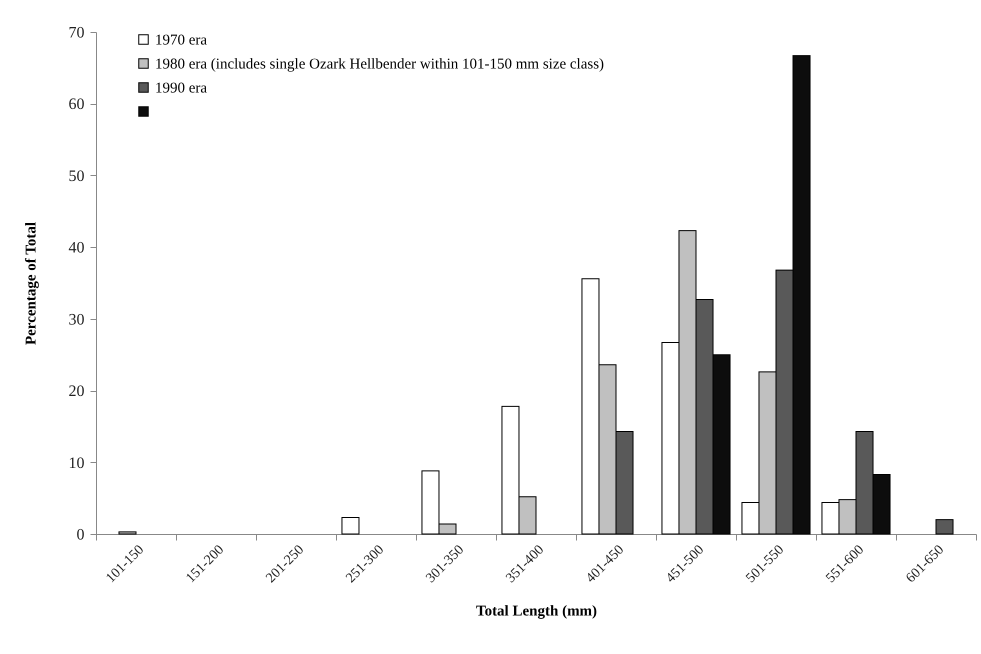 This screenshot has width=981, height=654. What do you see at coordinates (76, 105) in the screenshot?
I see `y-tick-label: 60` at bounding box center [76, 105].